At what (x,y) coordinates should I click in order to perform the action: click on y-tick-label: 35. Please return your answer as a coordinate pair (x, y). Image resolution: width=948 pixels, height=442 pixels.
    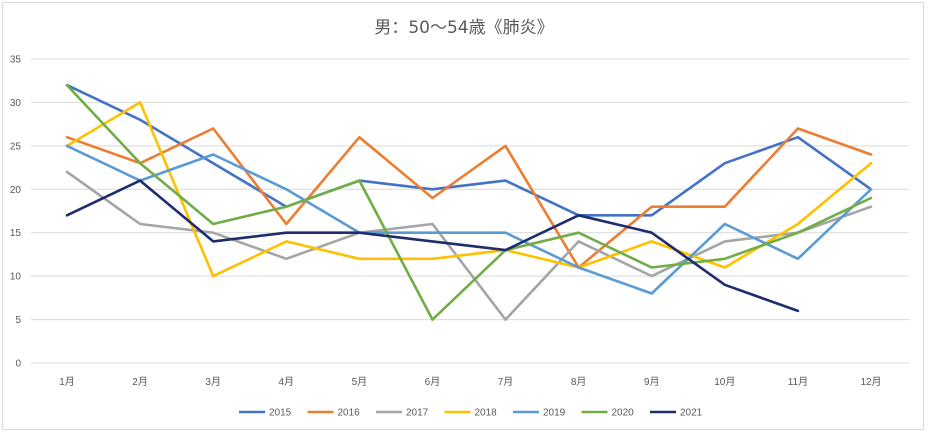
    Looking at the image, I should click on (16, 60).